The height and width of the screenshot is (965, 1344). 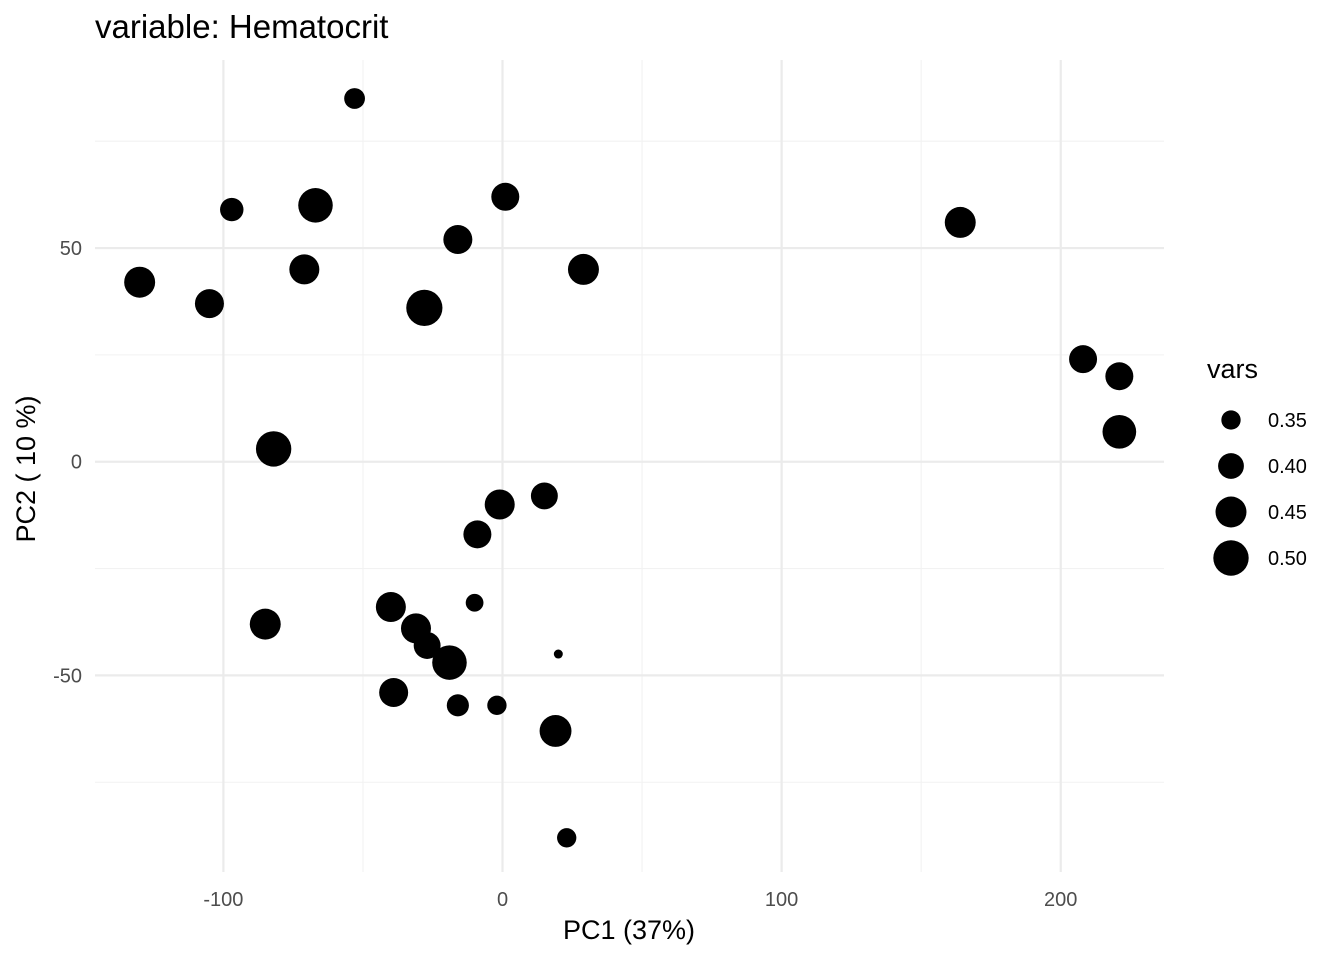 I want to click on legend-items: 0.35 0.40 0.45 0.50, so click(x=1260, y=493).